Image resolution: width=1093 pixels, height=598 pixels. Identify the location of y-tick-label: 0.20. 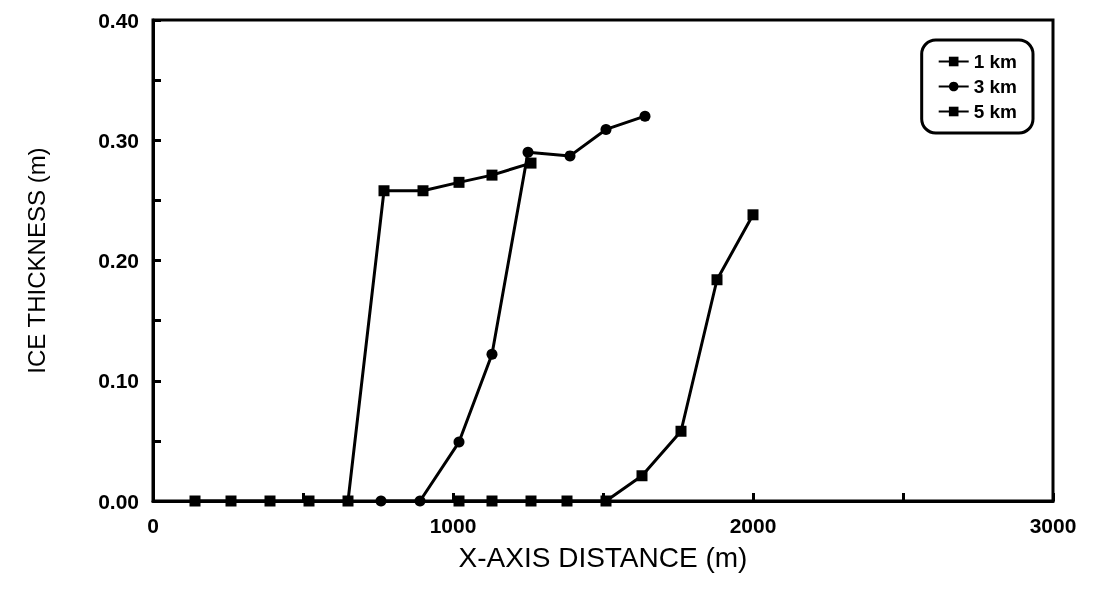
(118, 260).